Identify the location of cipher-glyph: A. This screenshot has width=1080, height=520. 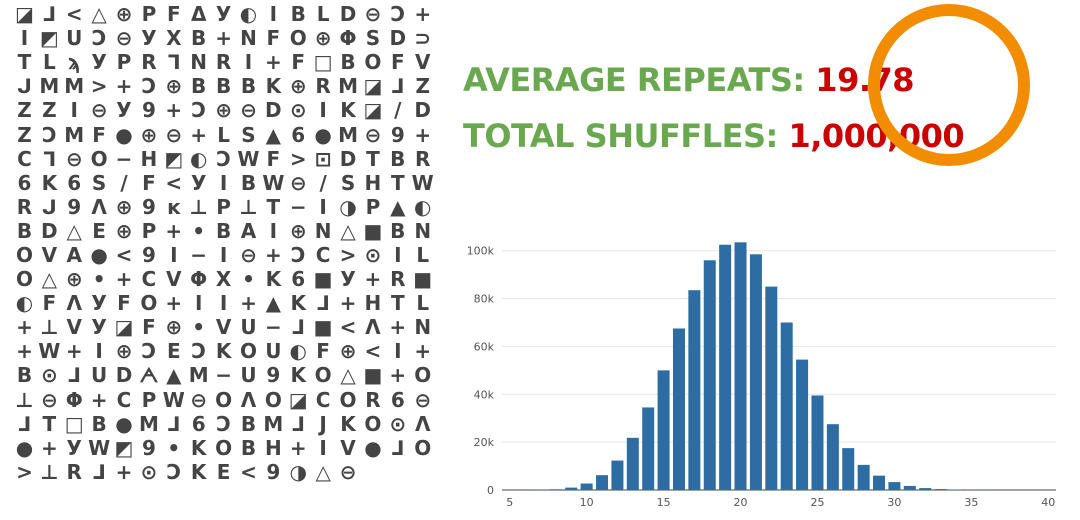
(74, 254).